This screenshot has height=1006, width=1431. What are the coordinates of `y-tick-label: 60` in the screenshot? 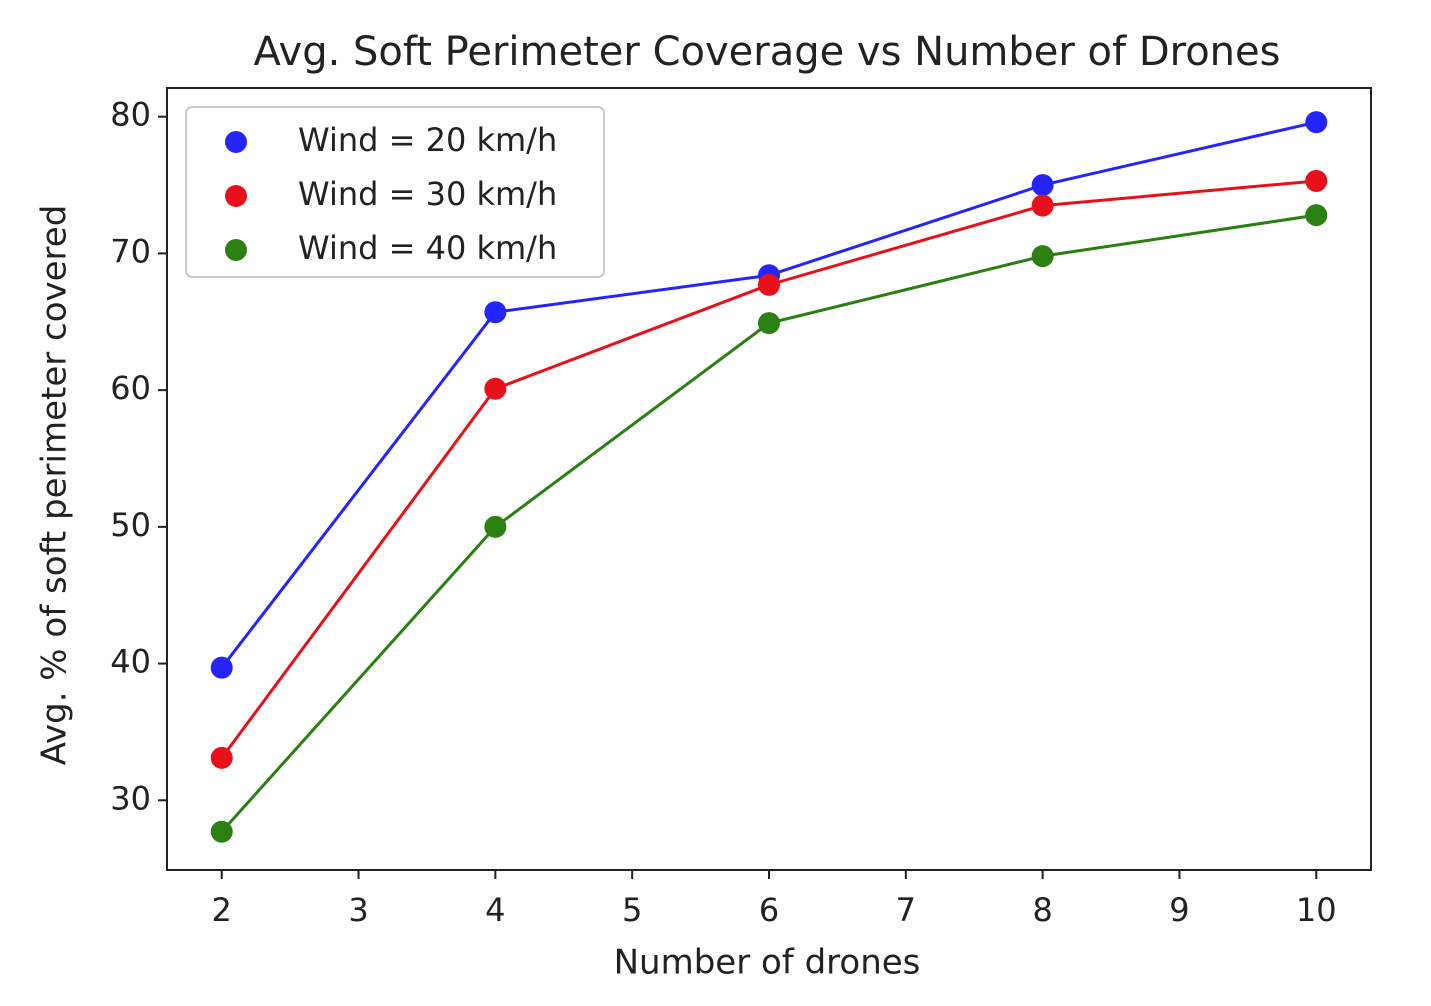 It's located at (130, 388).